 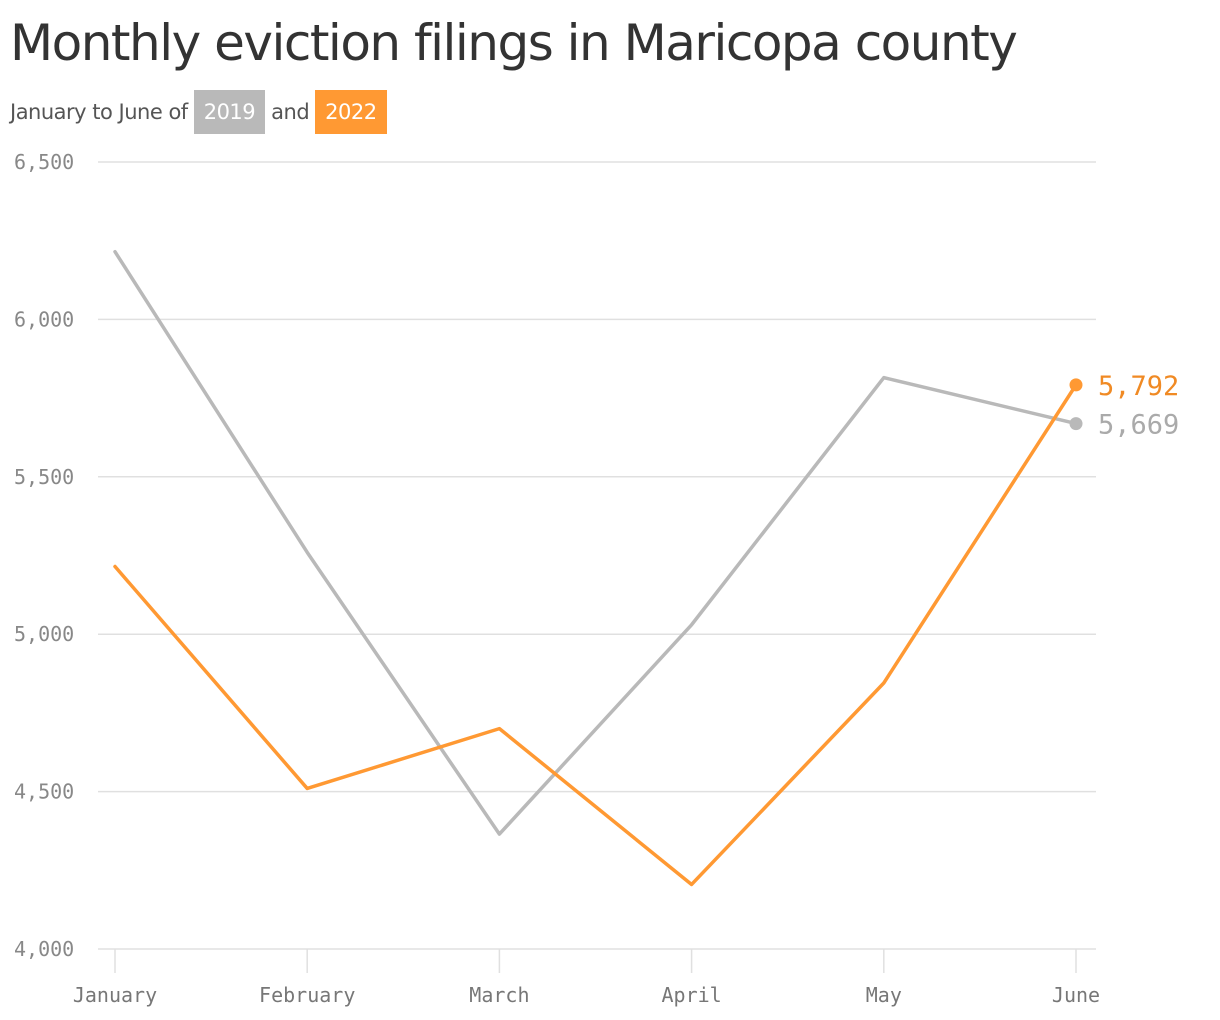 What do you see at coordinates (44, 319) in the screenshot?
I see `y-tick-label: 6,000` at bounding box center [44, 319].